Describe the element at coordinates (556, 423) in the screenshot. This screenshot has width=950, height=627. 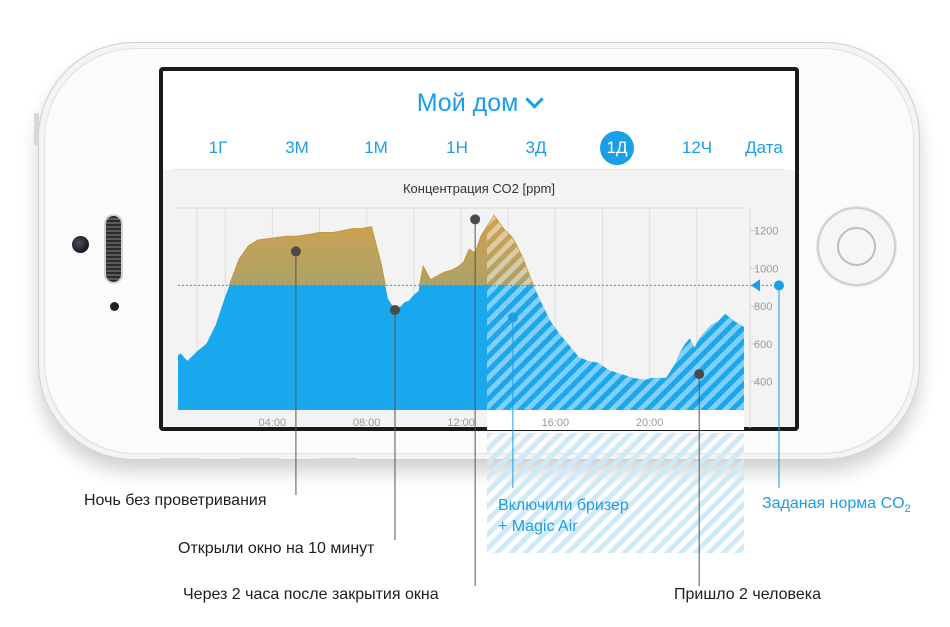
I see `x-tick-label: 16:00` at that location.